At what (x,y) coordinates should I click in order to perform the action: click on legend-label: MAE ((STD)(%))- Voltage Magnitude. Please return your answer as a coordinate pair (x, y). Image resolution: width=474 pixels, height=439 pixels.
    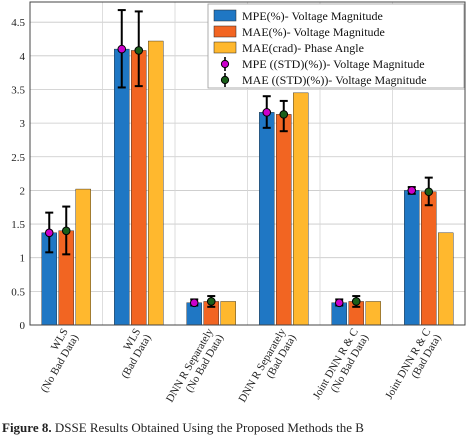
    Looking at the image, I should click on (334, 80).